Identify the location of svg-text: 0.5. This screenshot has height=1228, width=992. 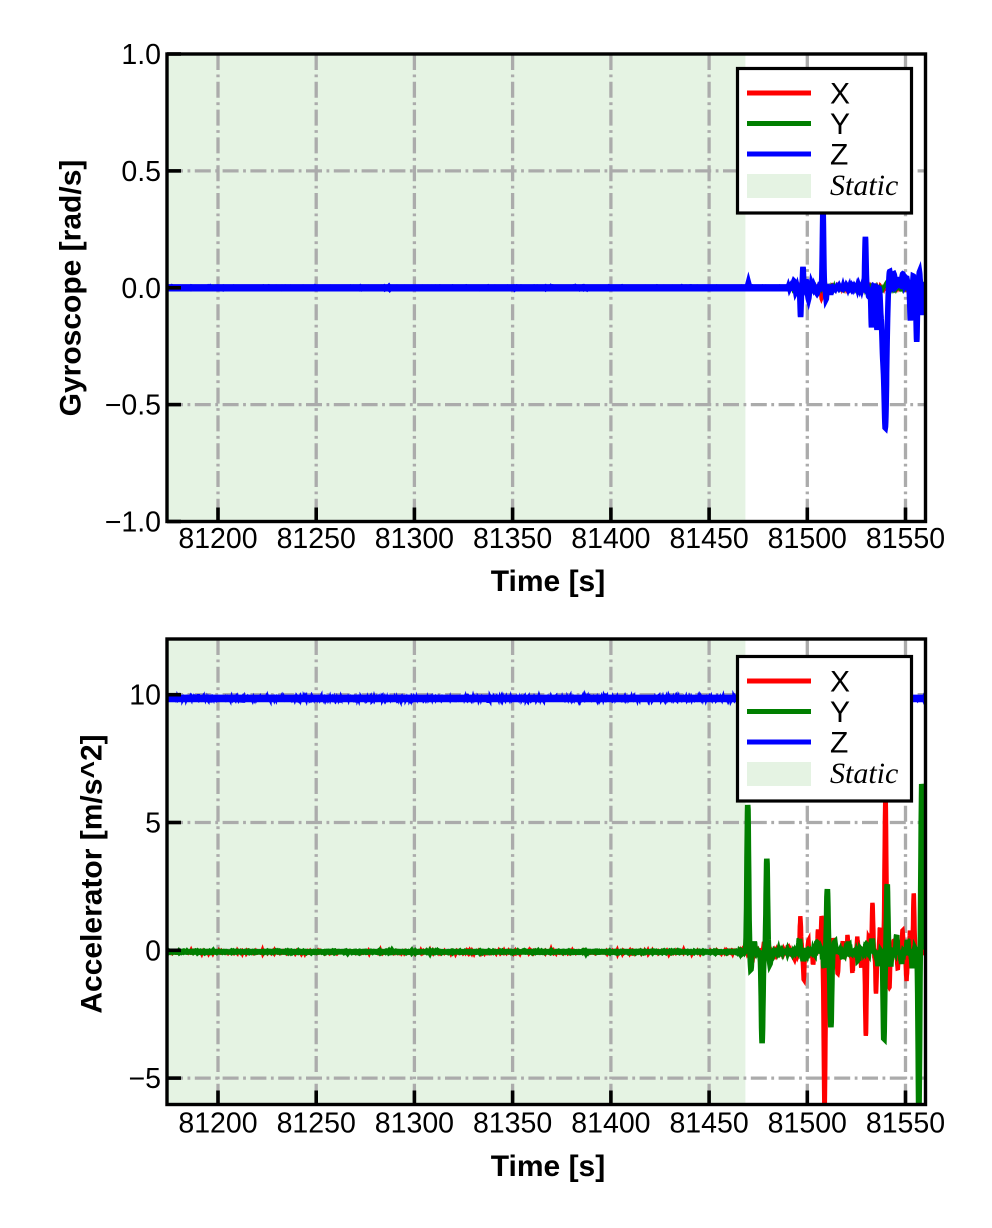
(141, 172).